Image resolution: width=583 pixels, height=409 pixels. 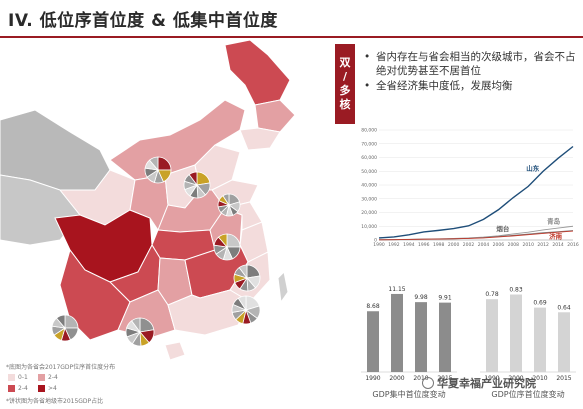 What do you see at coordinates (396, 289) in the screenshot?
I see `bar-value-label: 11.15` at bounding box center [396, 289].